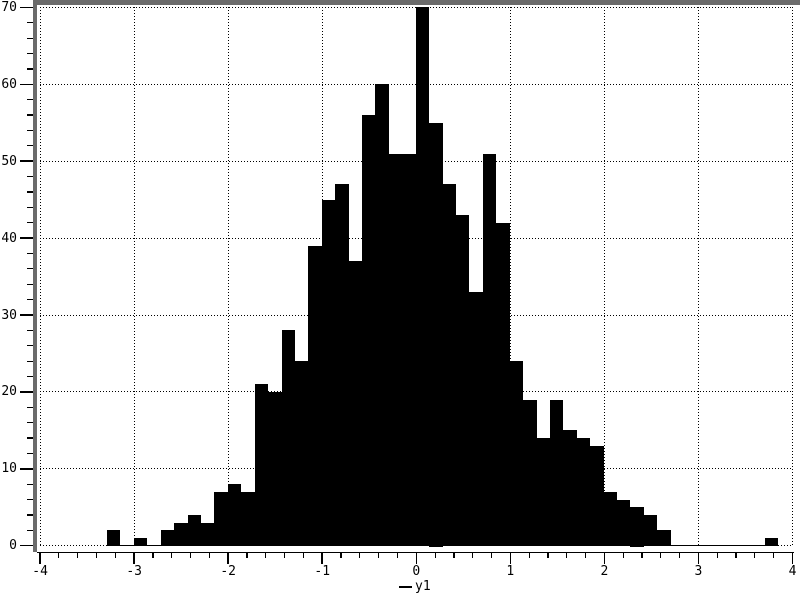 Image resolution: width=800 pixels, height=600 pixels. I want to click on x-tick-label: 3, so click(698, 571).